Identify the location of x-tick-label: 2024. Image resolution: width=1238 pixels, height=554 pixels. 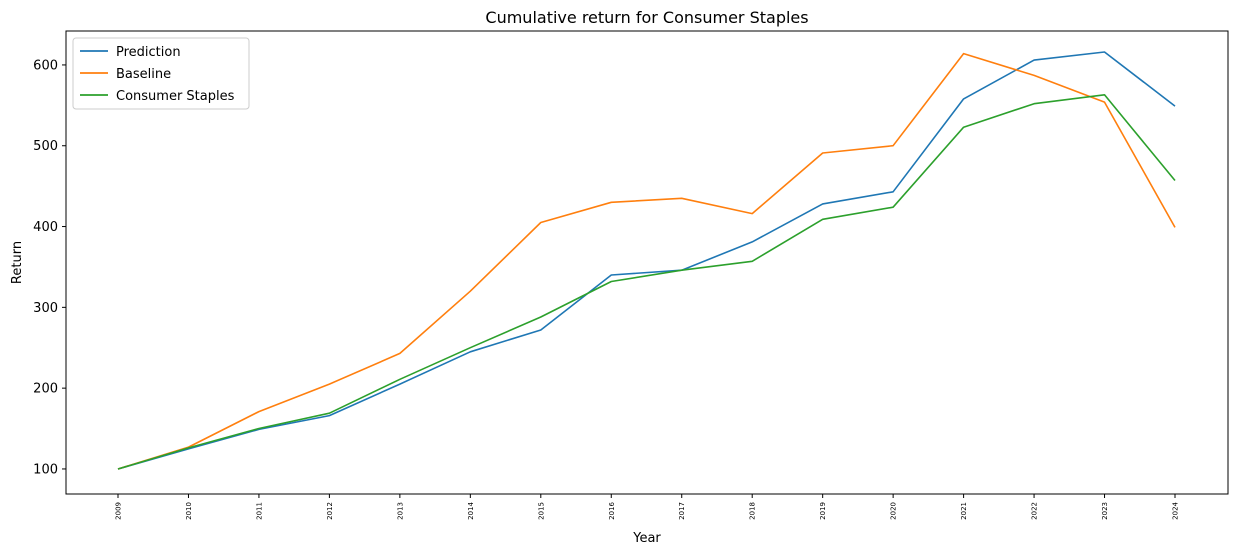
(1176, 510).